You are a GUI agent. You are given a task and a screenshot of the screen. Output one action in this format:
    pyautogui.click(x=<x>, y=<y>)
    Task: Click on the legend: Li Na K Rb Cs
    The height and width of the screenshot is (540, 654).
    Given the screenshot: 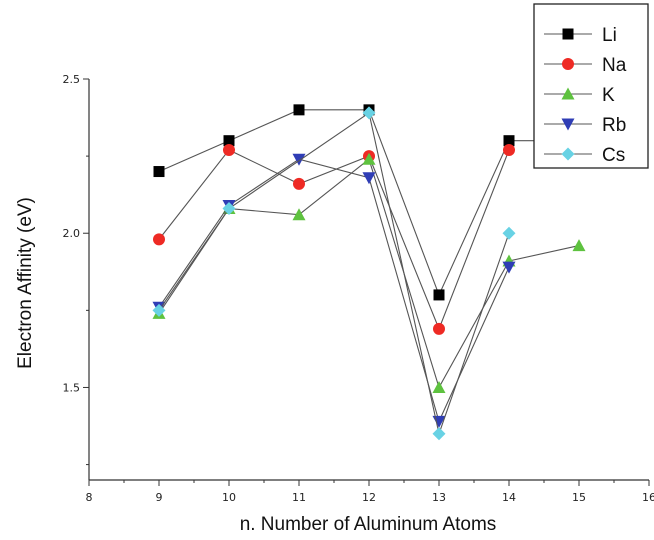 What is the action you would take?
    pyautogui.click(x=591, y=86)
    